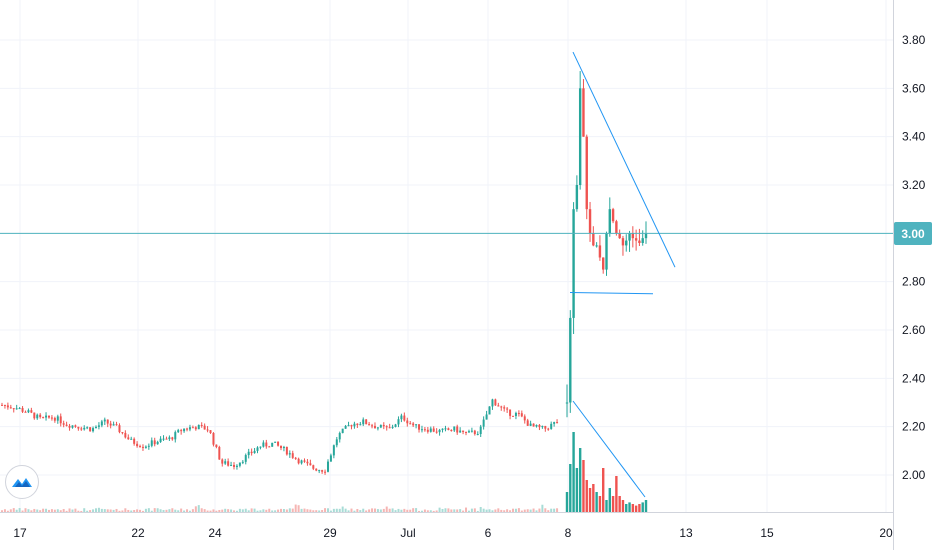  Describe the element at coordinates (767, 533) in the screenshot. I see `x-tick-label: 15` at that location.